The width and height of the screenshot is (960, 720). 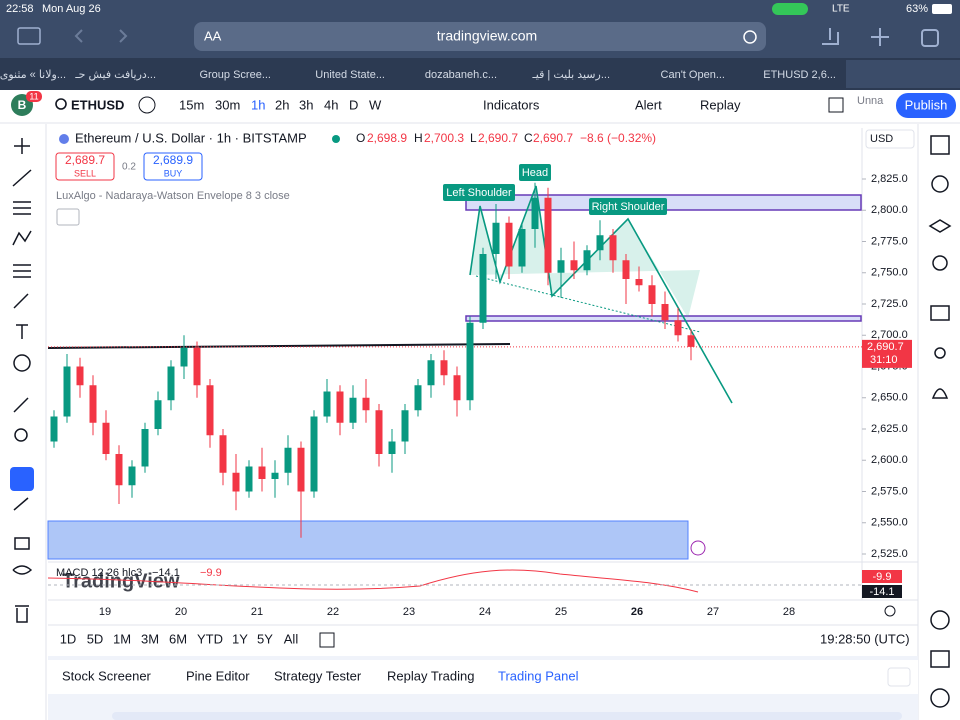 What do you see at coordinates (889, 429) in the screenshot?
I see `y-tick-label: 2,625.0` at bounding box center [889, 429].